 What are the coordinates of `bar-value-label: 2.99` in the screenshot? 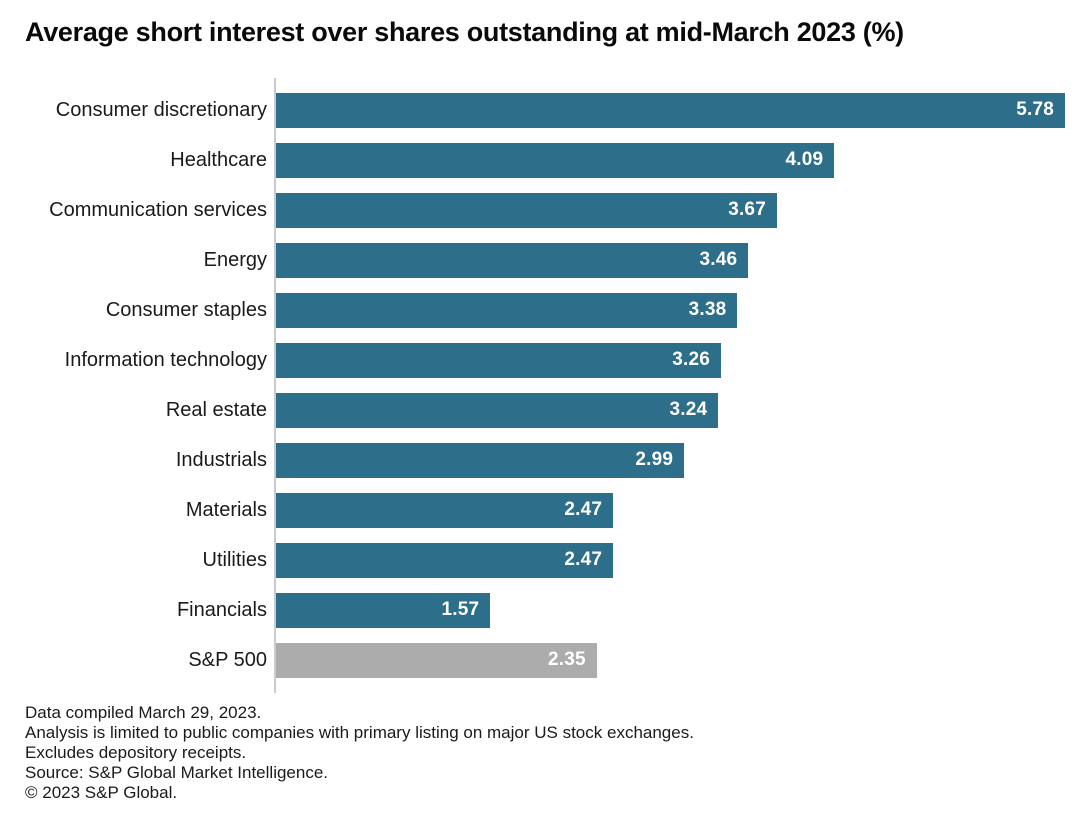 It's located at (654, 459).